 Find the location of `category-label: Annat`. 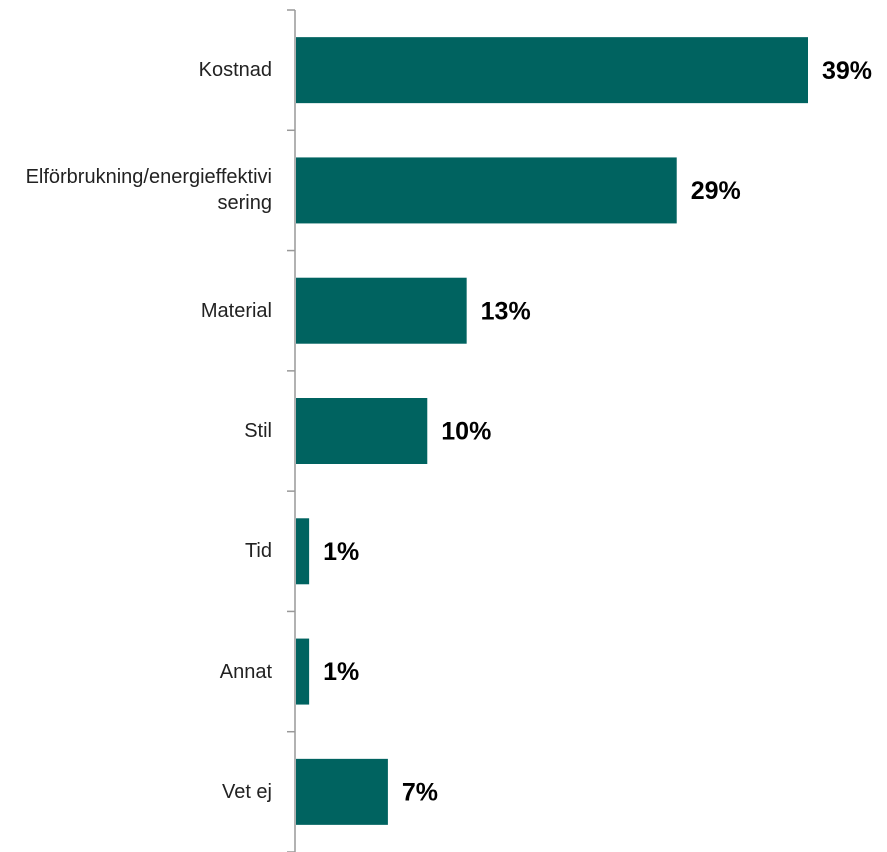

category-label: Annat is located at coordinates (245, 671).